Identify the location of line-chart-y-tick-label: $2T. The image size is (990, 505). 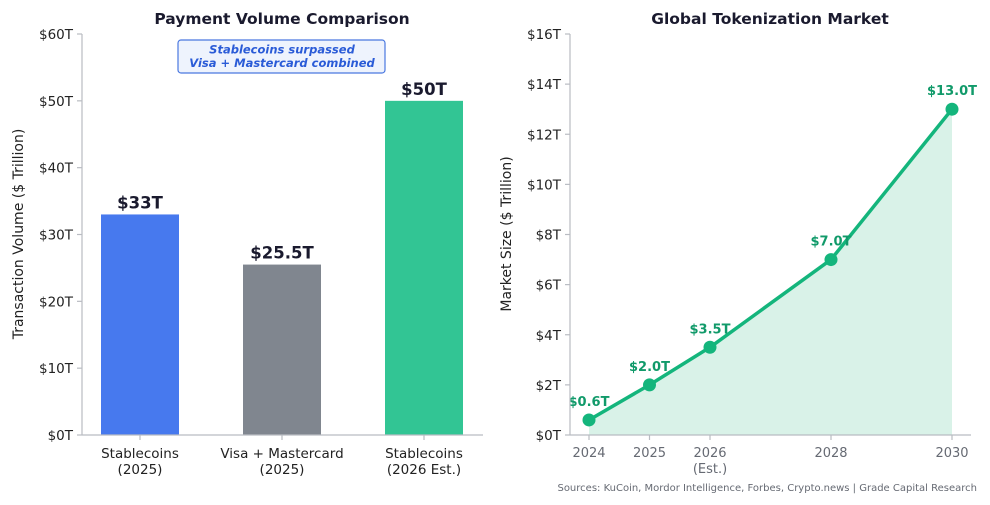
(549, 386).